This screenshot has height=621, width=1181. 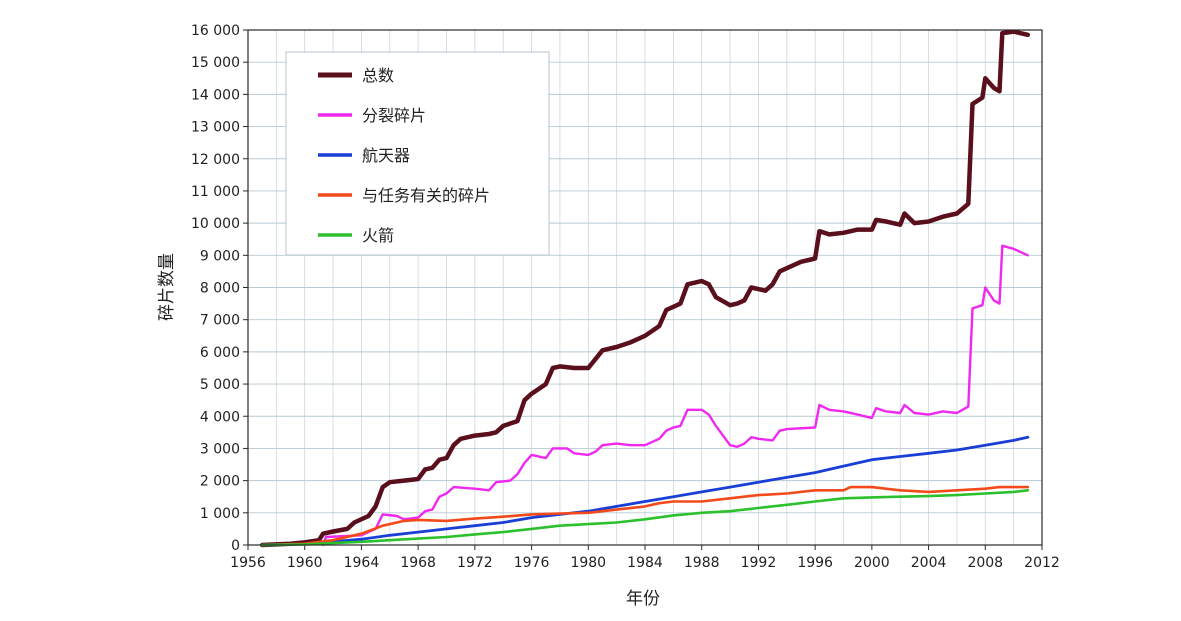 I want to click on y-tick-label: 0, so click(x=235, y=546).